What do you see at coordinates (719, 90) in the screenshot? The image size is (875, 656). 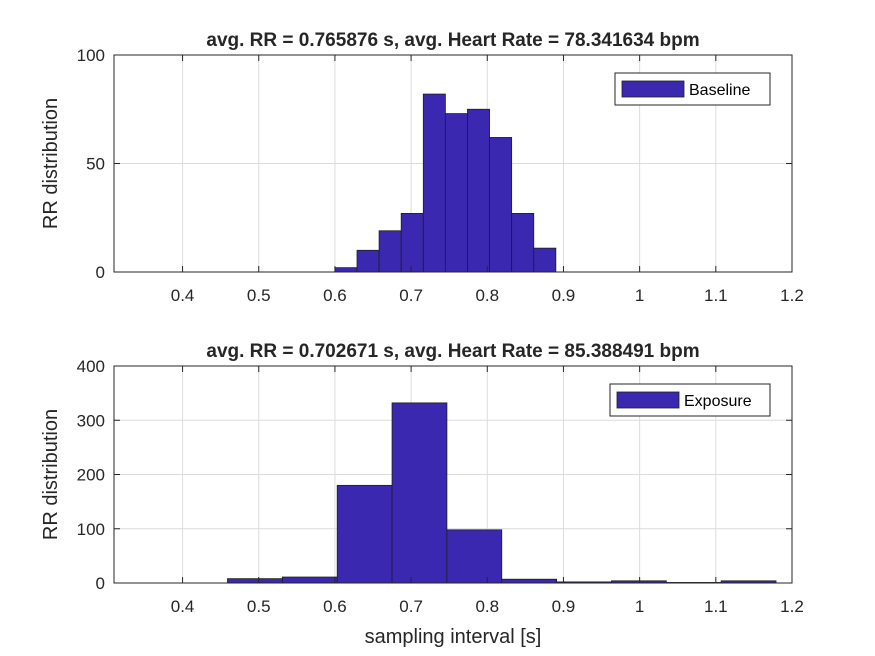 I see `legend-label: Baseline` at bounding box center [719, 90].